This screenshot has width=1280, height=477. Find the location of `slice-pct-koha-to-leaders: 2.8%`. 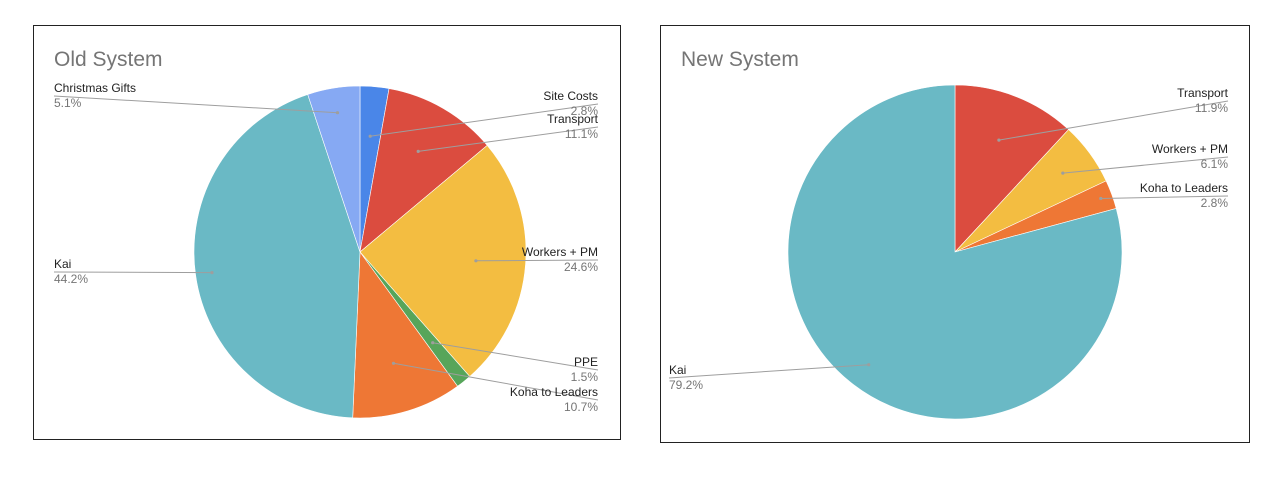

slice-pct-koha-to-leaders: 2.8% is located at coordinates (1215, 203).